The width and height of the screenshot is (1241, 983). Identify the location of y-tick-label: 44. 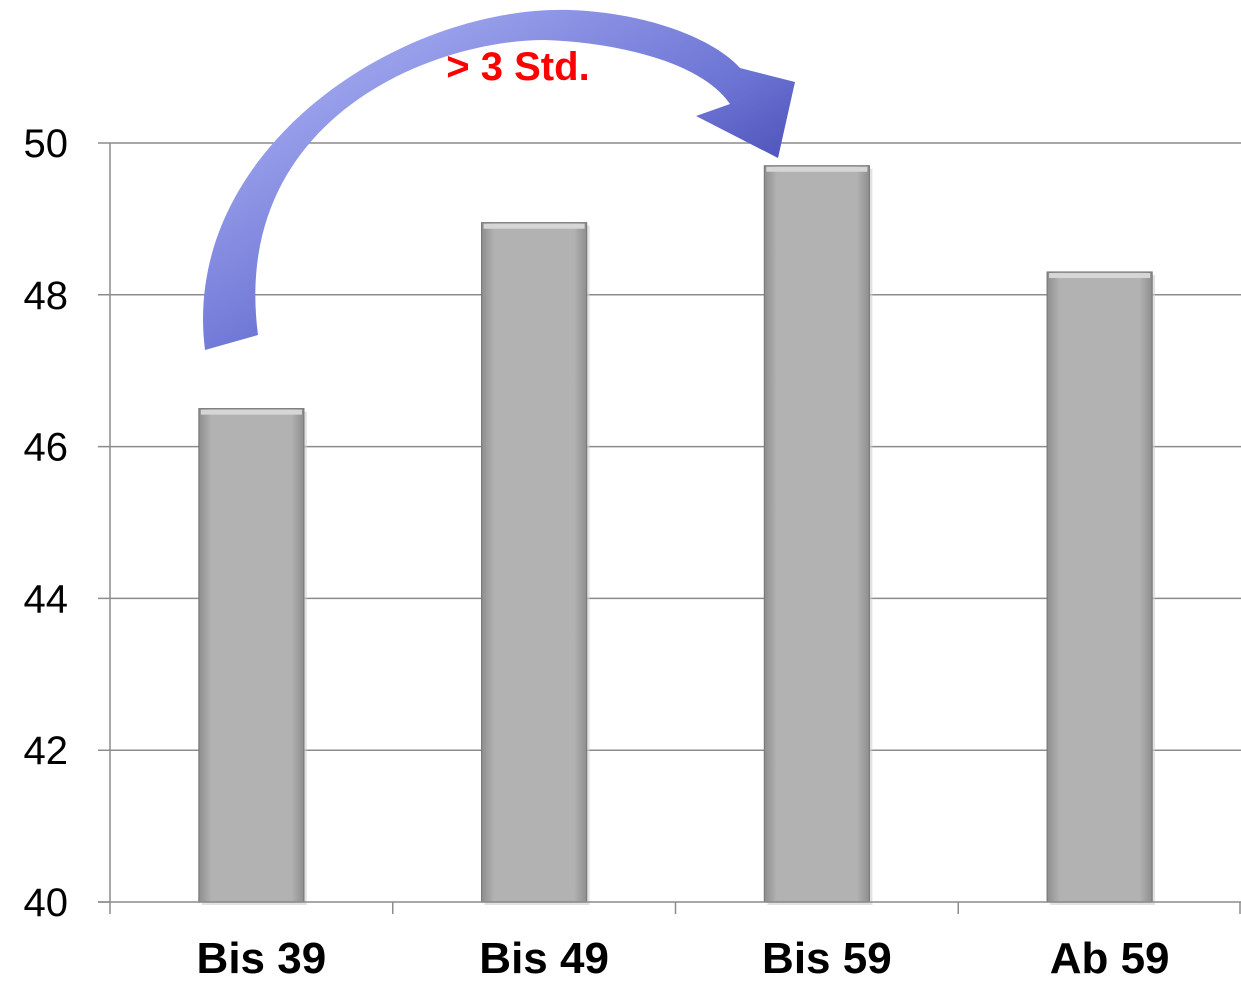
(46, 599).